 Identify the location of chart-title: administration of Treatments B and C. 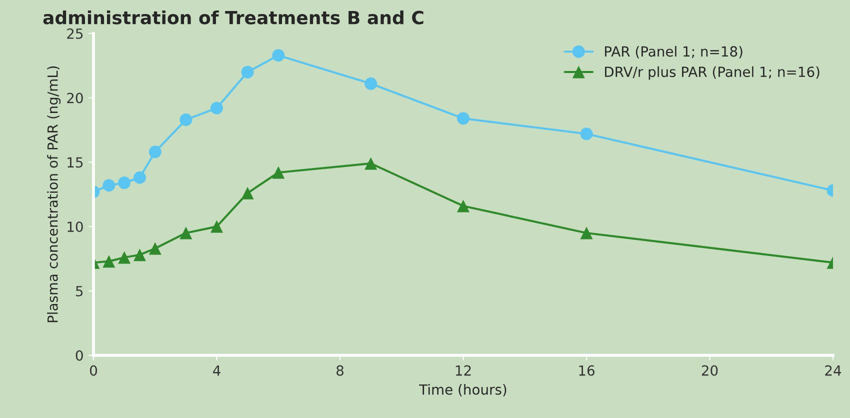
(233, 17).